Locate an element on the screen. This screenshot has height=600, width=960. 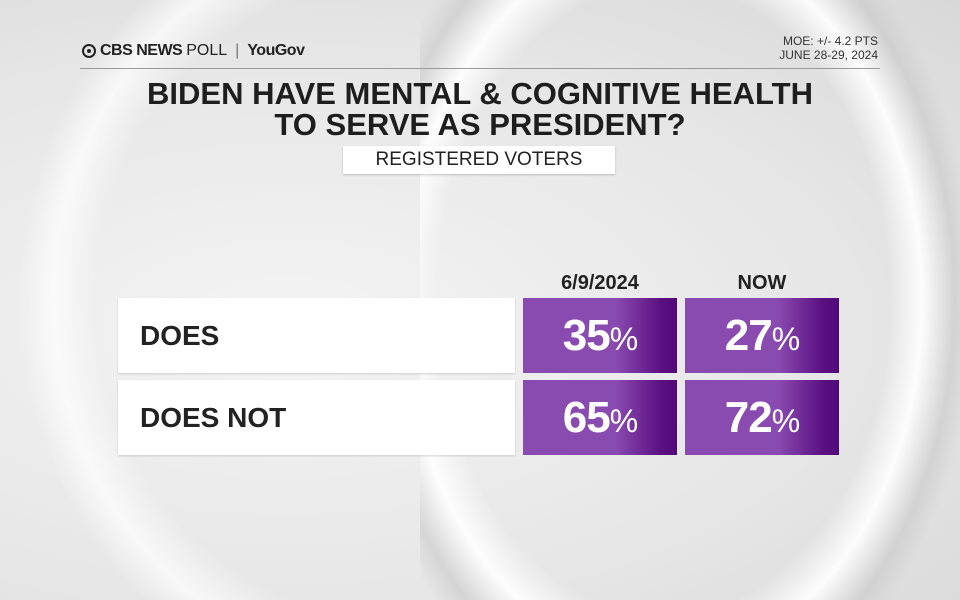
brand: CBS NEWS is located at coordinates (141, 50).